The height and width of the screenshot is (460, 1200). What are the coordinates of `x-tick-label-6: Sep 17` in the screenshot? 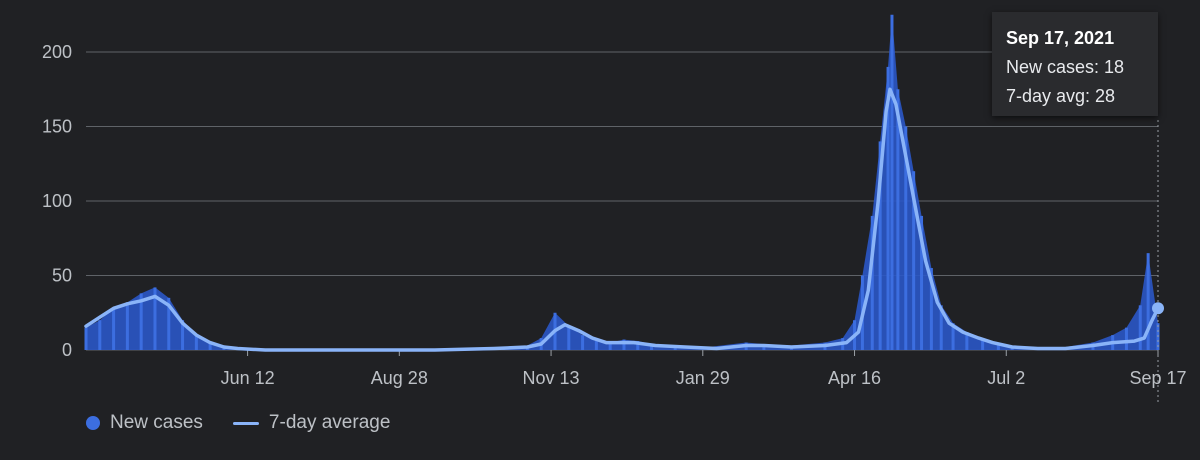 It's located at (1157, 378).